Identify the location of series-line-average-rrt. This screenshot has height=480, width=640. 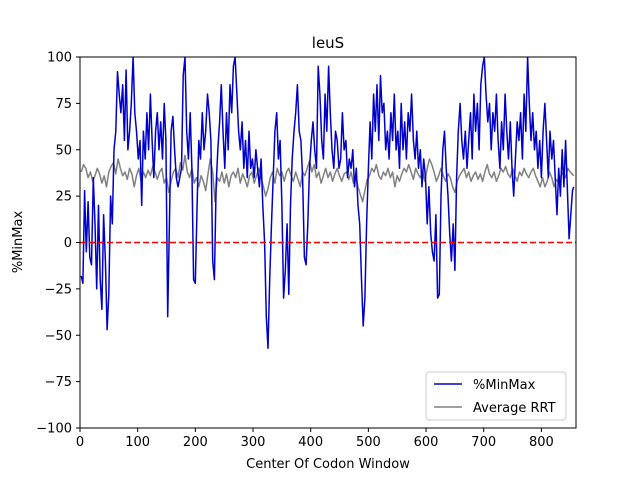
(327, 178).